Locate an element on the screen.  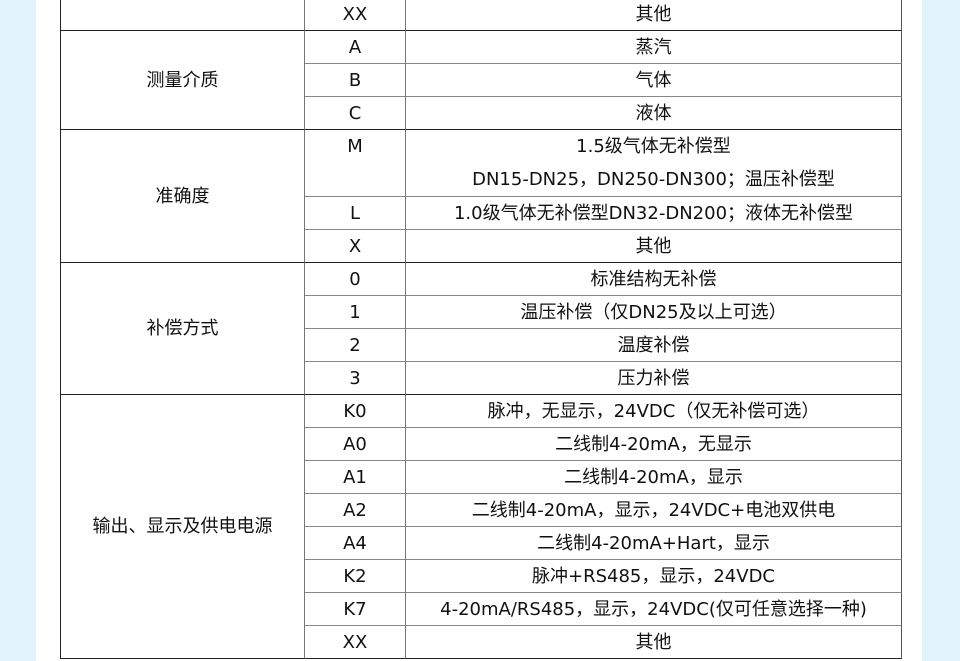
option-description: 脉冲，无显示，24VDC（仅无补偿可选） is located at coordinates (654, 411).